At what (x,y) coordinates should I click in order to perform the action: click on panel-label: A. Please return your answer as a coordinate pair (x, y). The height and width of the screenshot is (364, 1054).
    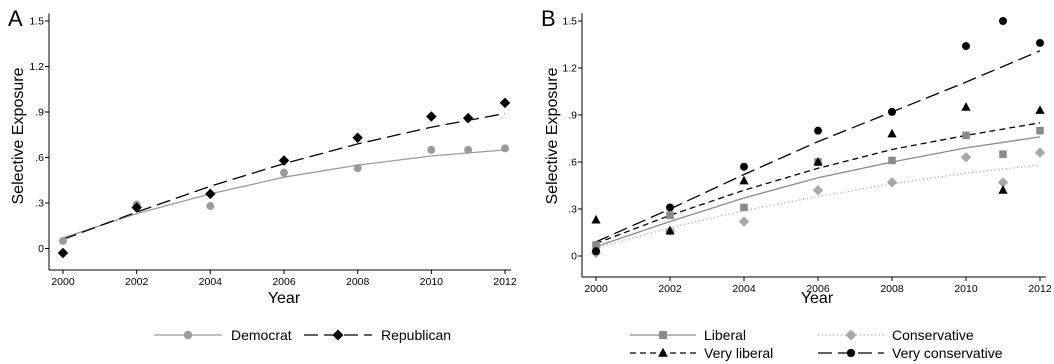
    Looking at the image, I should click on (15, 18).